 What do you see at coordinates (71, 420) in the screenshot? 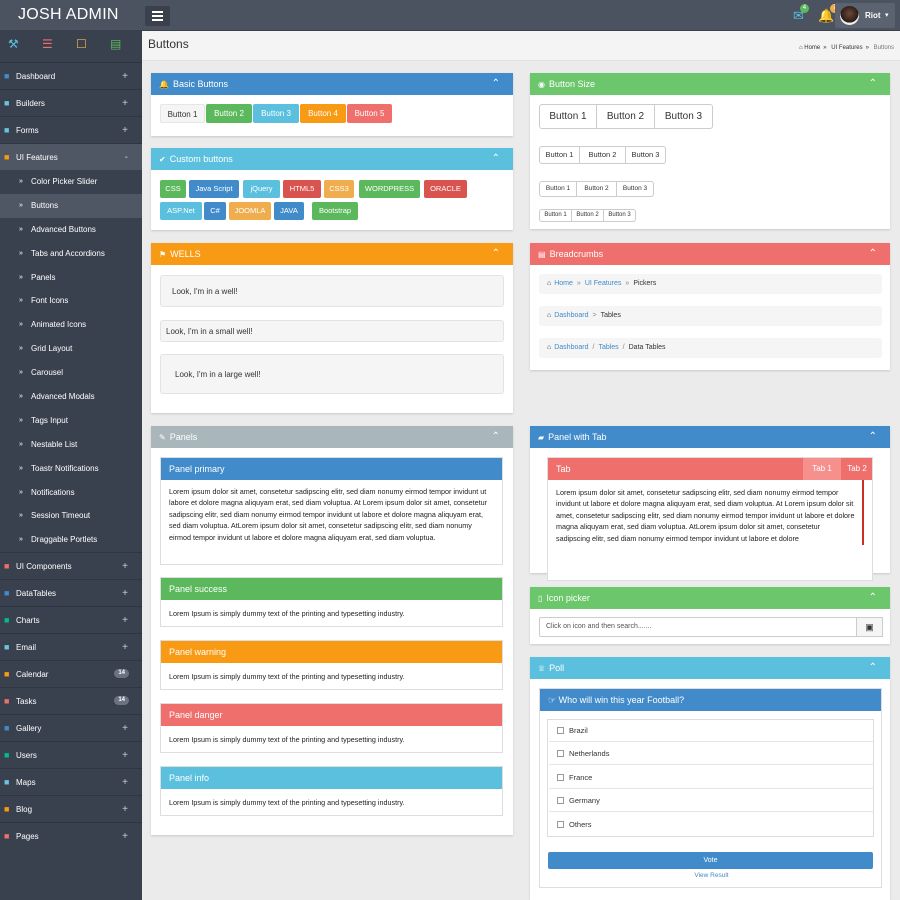
I see `sidebar-subitem: » Tags Input` at bounding box center [71, 420].